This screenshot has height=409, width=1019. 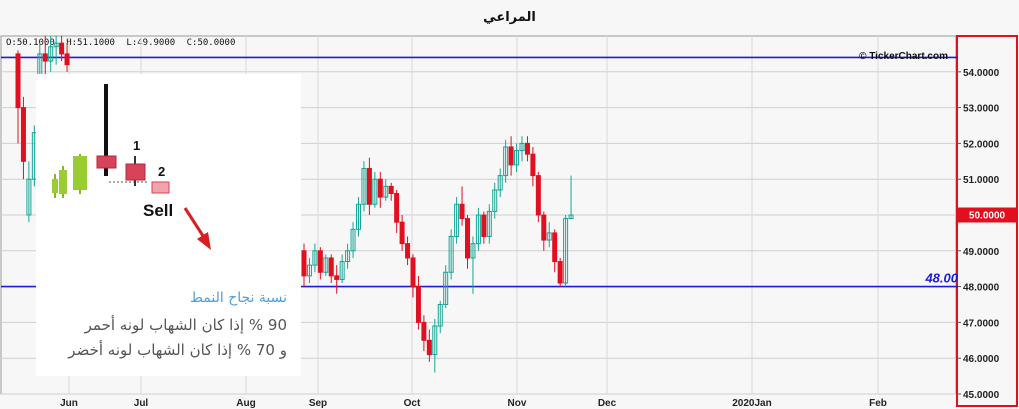 What do you see at coordinates (981, 180) in the screenshot?
I see `y-tick-label: 51.0000` at bounding box center [981, 180].